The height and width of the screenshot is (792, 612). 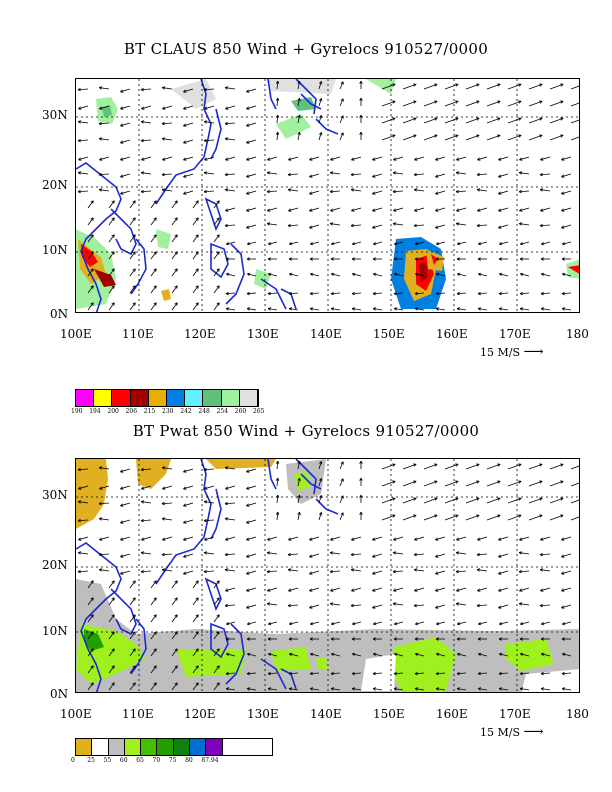 I want to click on vector-reference-label-p2: 15 M/S ⟶, so click(x=512, y=732).